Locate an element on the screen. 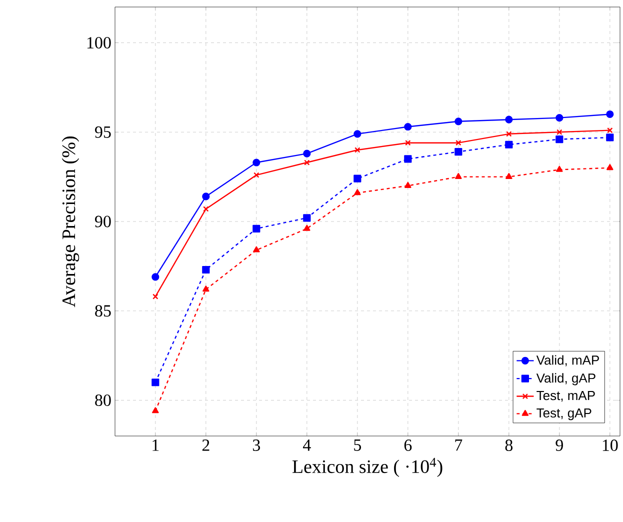 The height and width of the screenshot is (522, 623). x-tick-label: 9 is located at coordinates (559, 445).